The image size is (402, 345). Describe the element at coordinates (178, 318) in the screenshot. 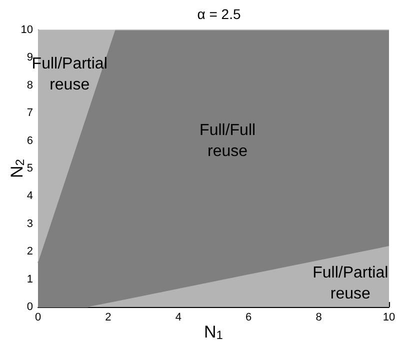

I see `x-tick-label: 4` at that location.